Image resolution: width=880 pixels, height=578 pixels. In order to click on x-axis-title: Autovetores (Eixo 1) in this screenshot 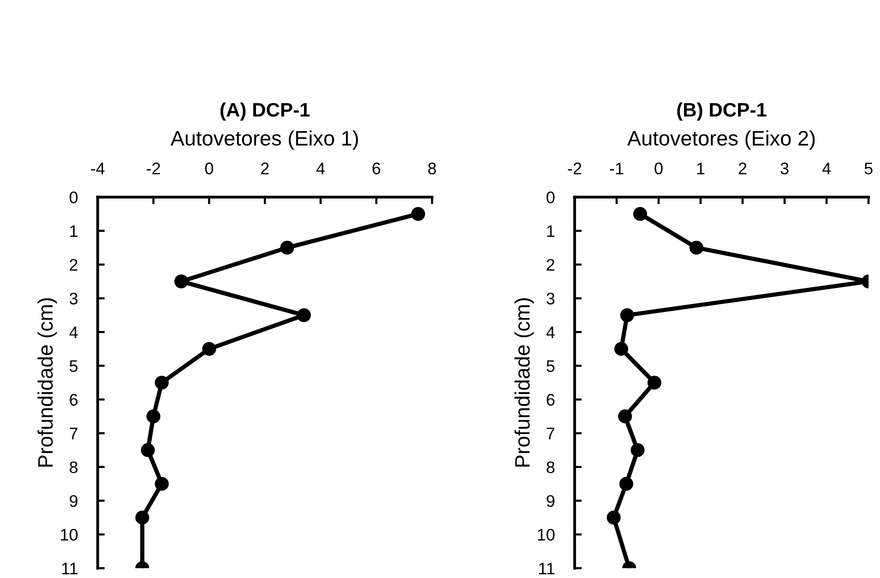, I will do `click(264, 140)`.